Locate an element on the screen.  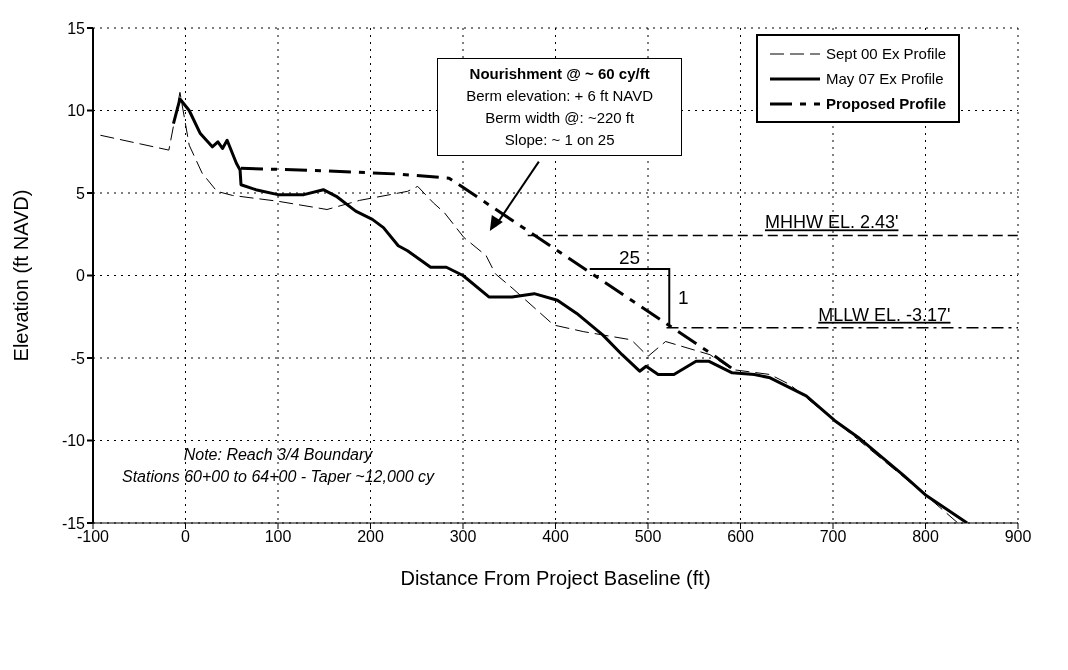
annotation: Nourishment @ ~ 60 cy/ft is located at coordinates (559, 73).